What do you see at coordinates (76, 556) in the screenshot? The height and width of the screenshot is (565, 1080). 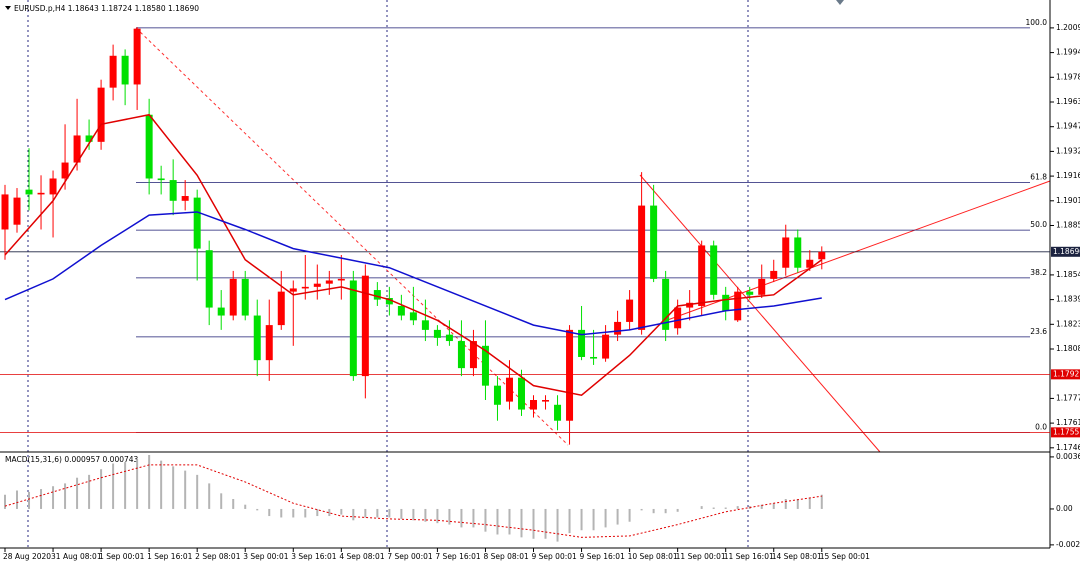 I see `x-tick-label: 31 Aug 08:01` at bounding box center [76, 556].